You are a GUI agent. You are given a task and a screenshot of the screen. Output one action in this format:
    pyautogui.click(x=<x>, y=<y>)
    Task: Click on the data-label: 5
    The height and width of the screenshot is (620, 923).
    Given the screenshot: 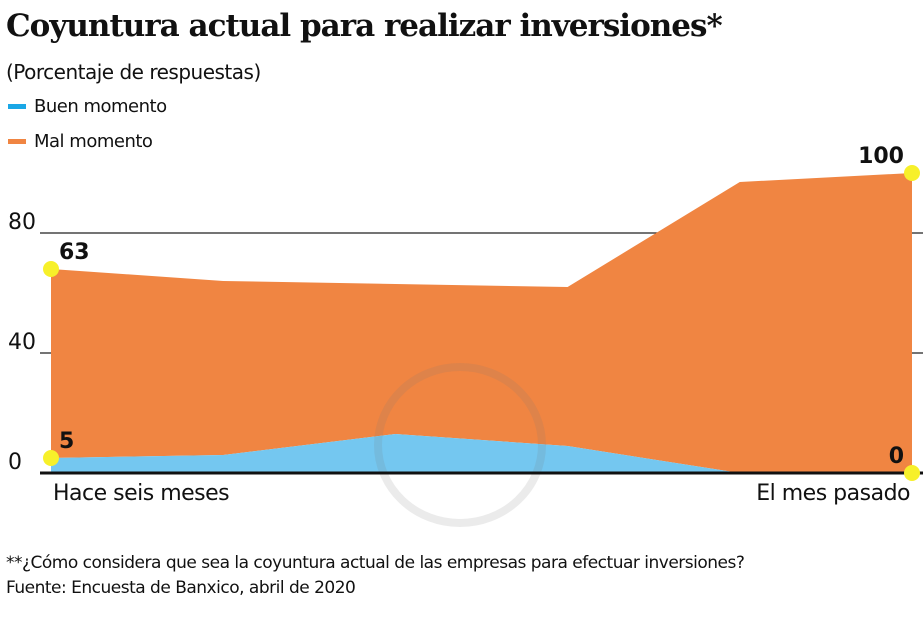 What is the action you would take?
    pyautogui.click(x=66, y=441)
    